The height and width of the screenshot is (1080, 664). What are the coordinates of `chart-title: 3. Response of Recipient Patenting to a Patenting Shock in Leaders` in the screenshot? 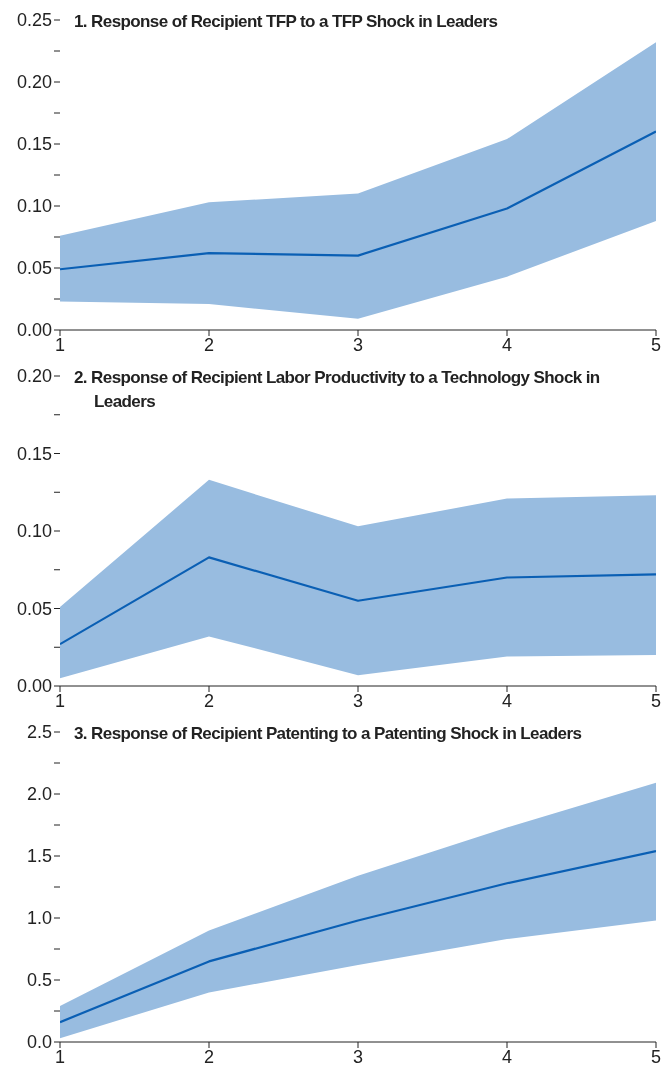 It's located at (328, 734).